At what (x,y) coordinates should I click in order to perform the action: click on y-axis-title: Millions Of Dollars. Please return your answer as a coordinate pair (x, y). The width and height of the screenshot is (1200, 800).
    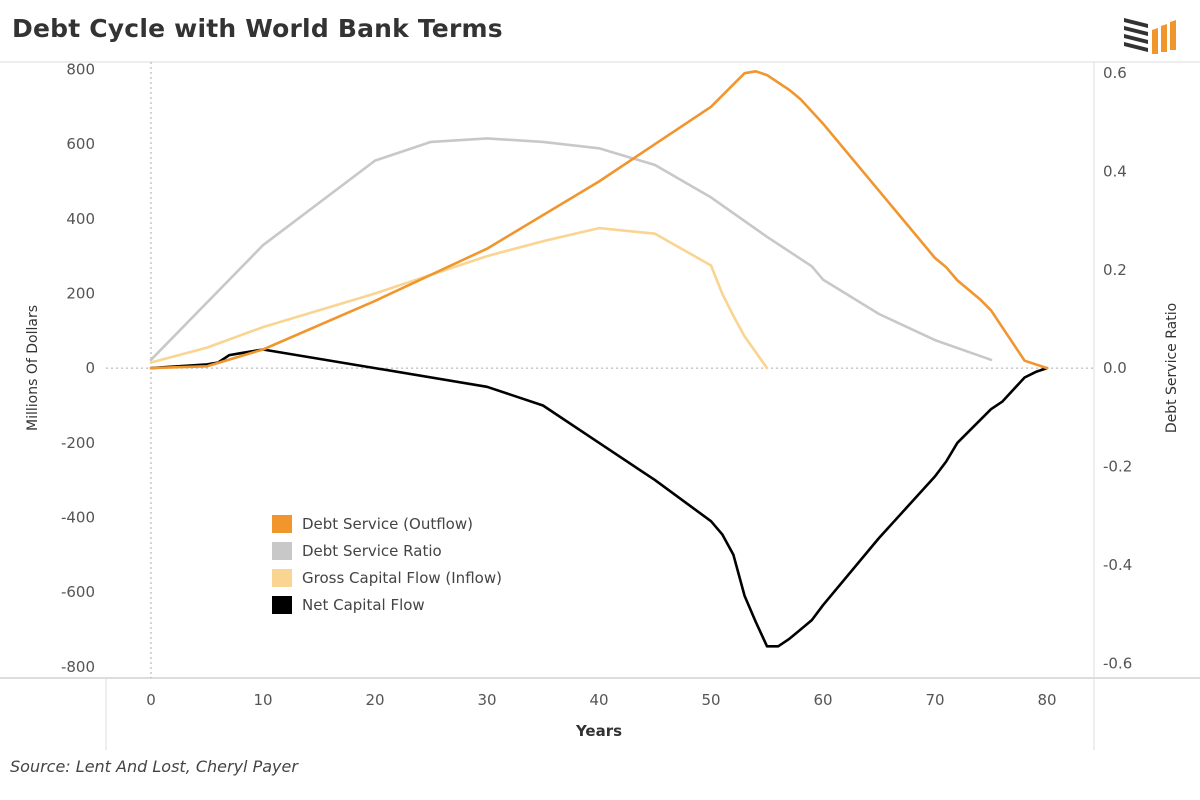
    Looking at the image, I should click on (33, 368).